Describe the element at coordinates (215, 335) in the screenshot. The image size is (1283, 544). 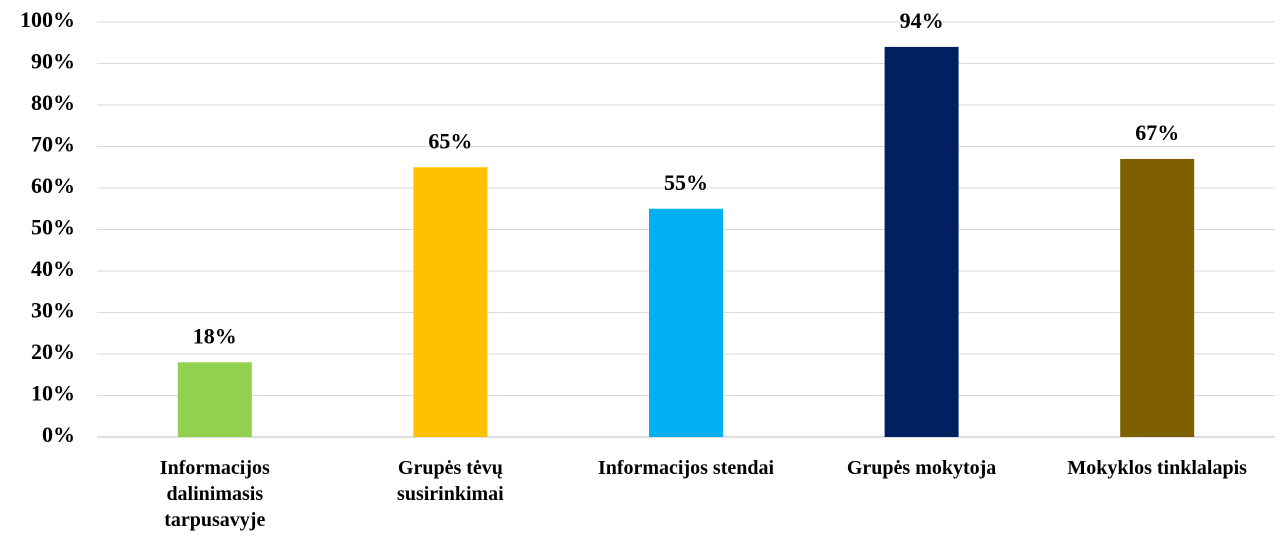
I see `value-label: 18%` at that location.